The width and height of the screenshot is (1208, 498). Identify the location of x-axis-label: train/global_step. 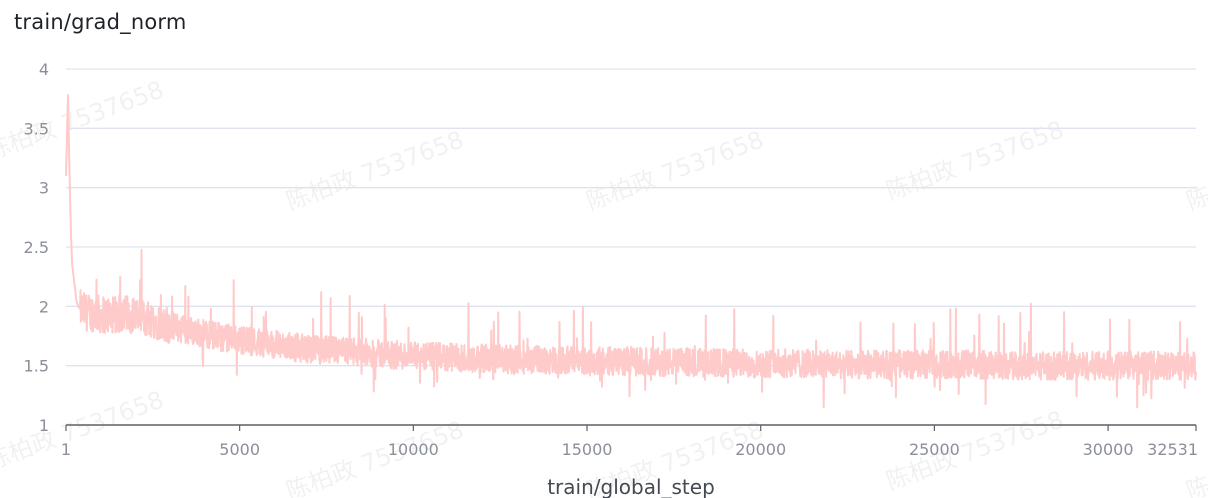
(631, 486).